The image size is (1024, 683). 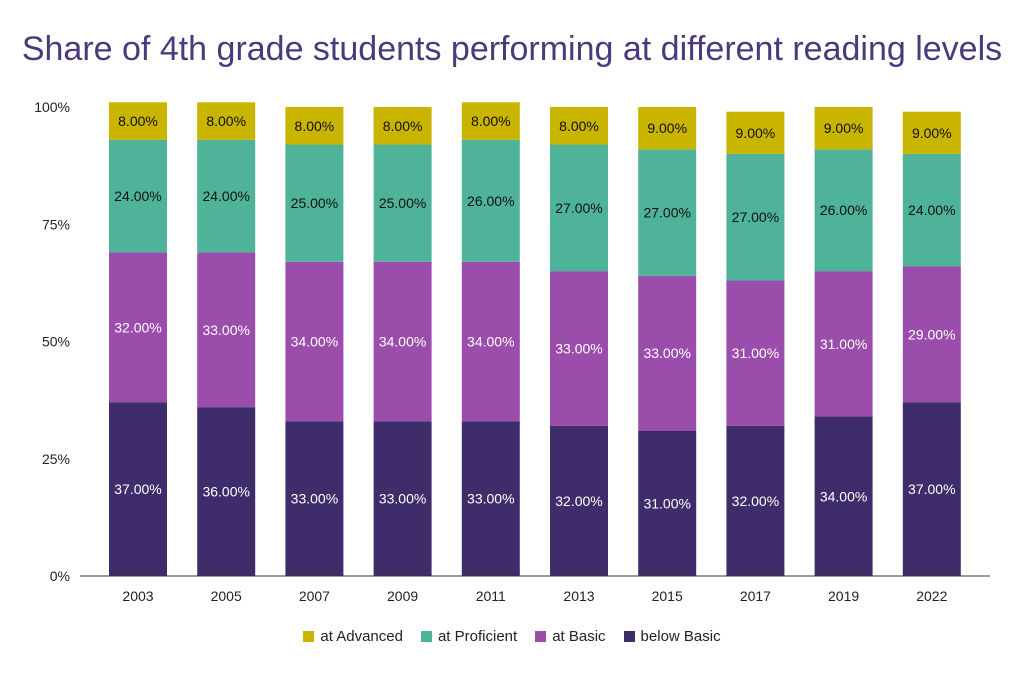 I want to click on data-label: 29.00%, so click(x=931, y=334).